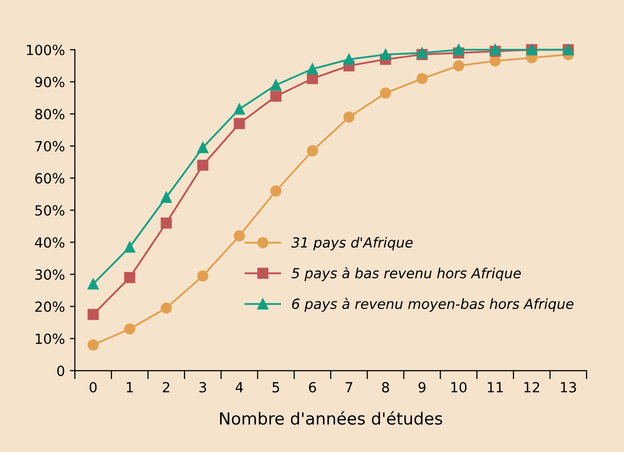 The image size is (624, 452). I want to click on x-tick-label: 11, so click(495, 387).